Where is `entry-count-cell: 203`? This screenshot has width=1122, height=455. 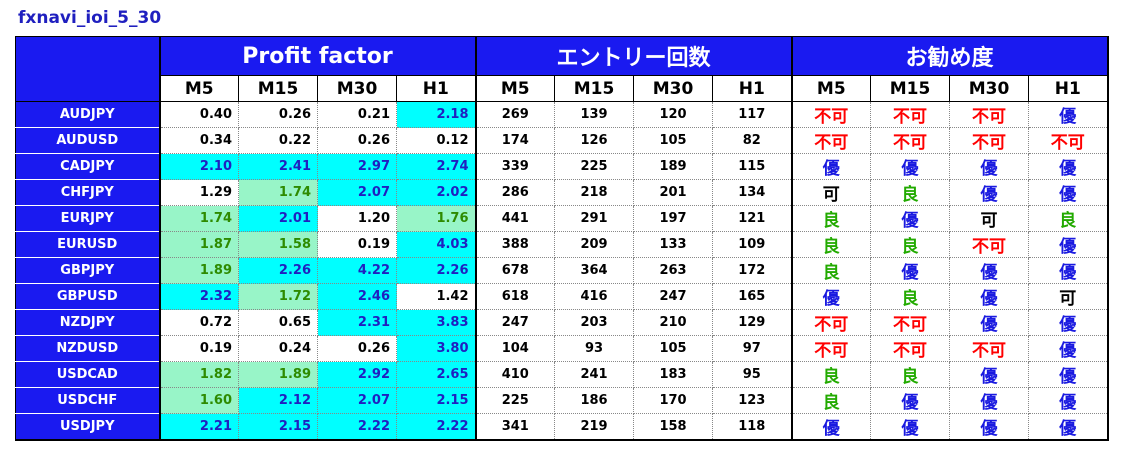 entry-count-cell: 203 is located at coordinates (594, 322).